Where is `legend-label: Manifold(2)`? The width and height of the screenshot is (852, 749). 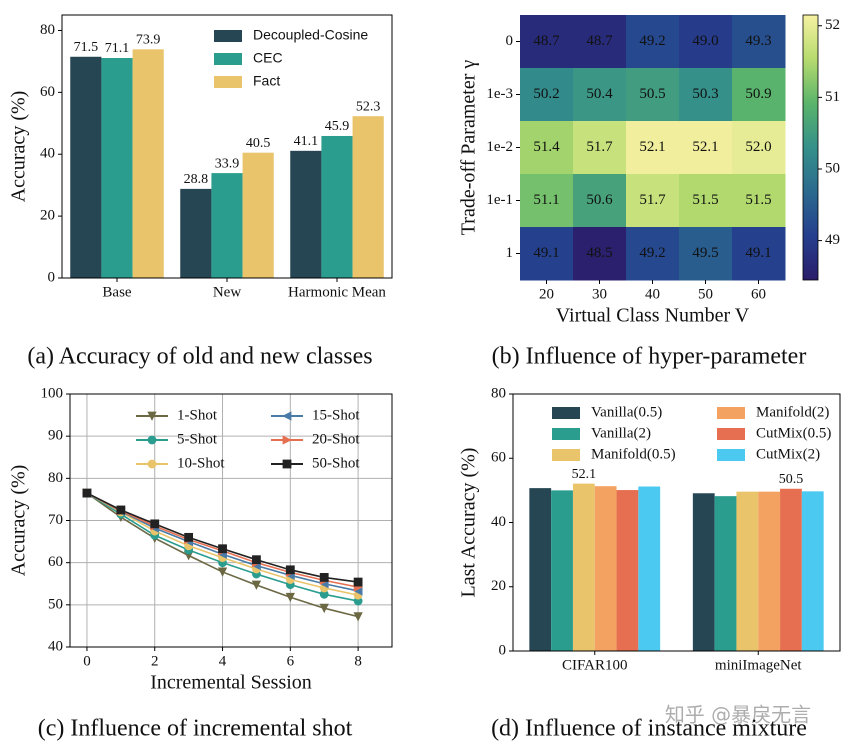
legend-label: Manifold(2) is located at coordinates (792, 412).